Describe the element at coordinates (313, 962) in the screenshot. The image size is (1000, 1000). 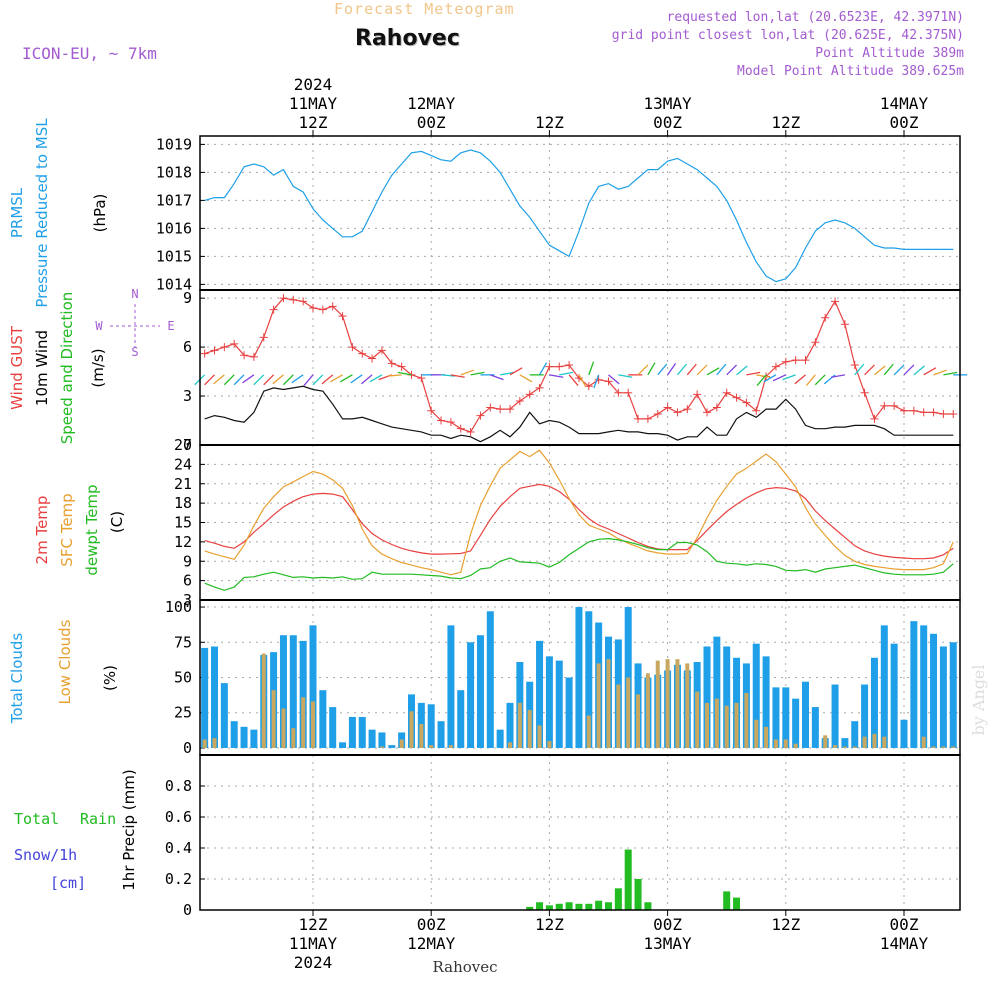
I see `time-axis-label-bottom: 2024` at that location.